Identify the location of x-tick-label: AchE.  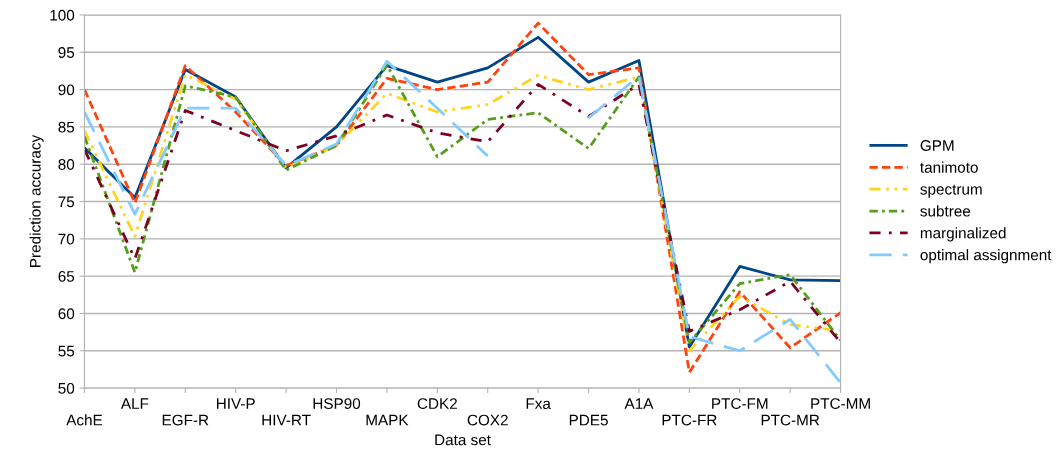
(84, 420).